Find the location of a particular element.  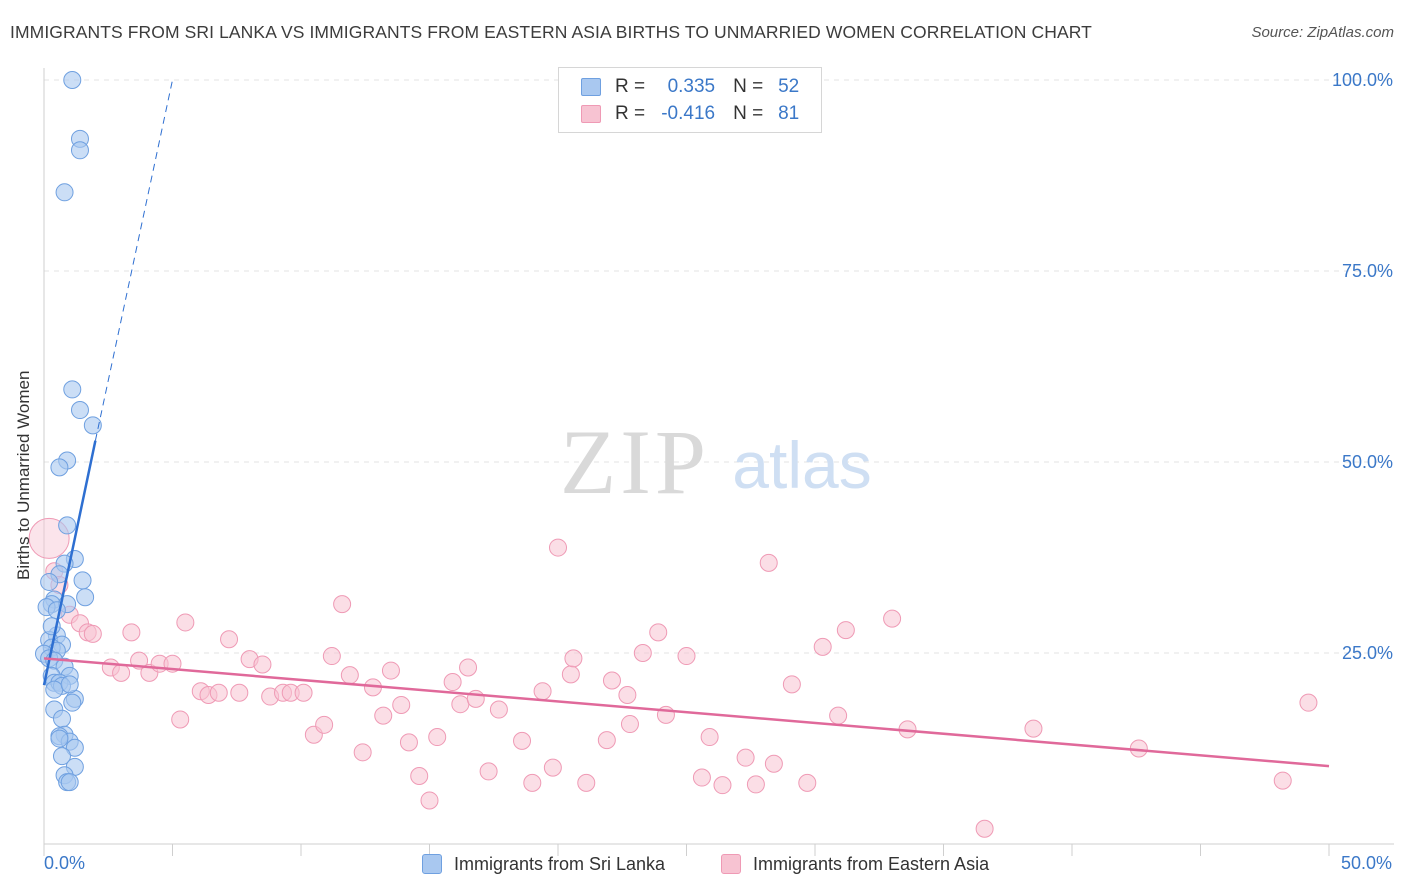

legend-n-value: 81 is located at coordinates (789, 113).